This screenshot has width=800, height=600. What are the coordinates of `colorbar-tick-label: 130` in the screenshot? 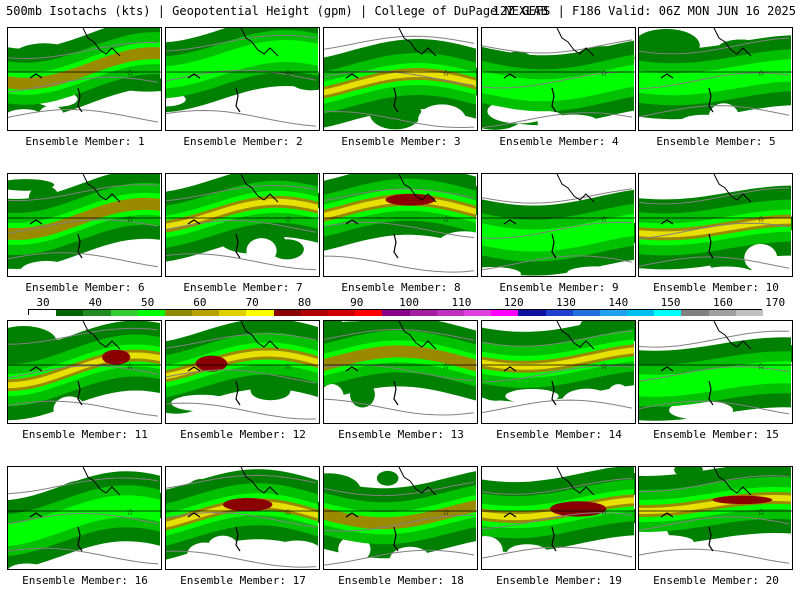 It's located at (566, 302).